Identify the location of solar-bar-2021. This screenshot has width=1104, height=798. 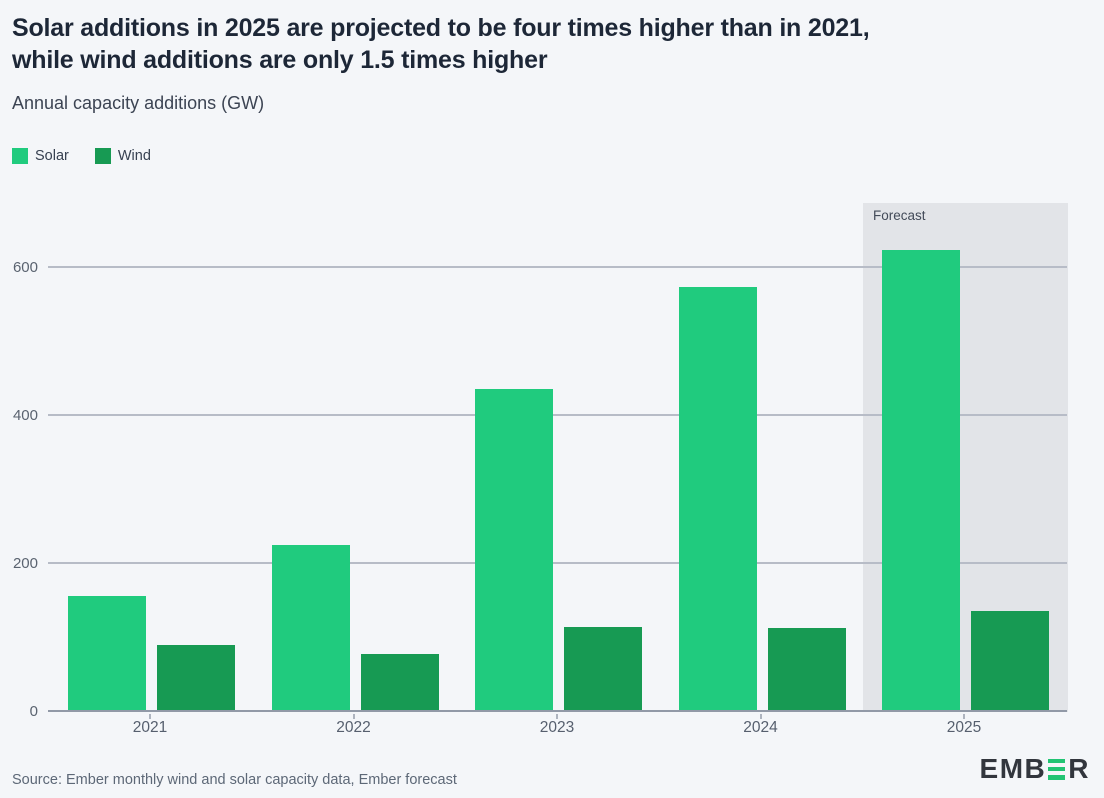
(107, 652).